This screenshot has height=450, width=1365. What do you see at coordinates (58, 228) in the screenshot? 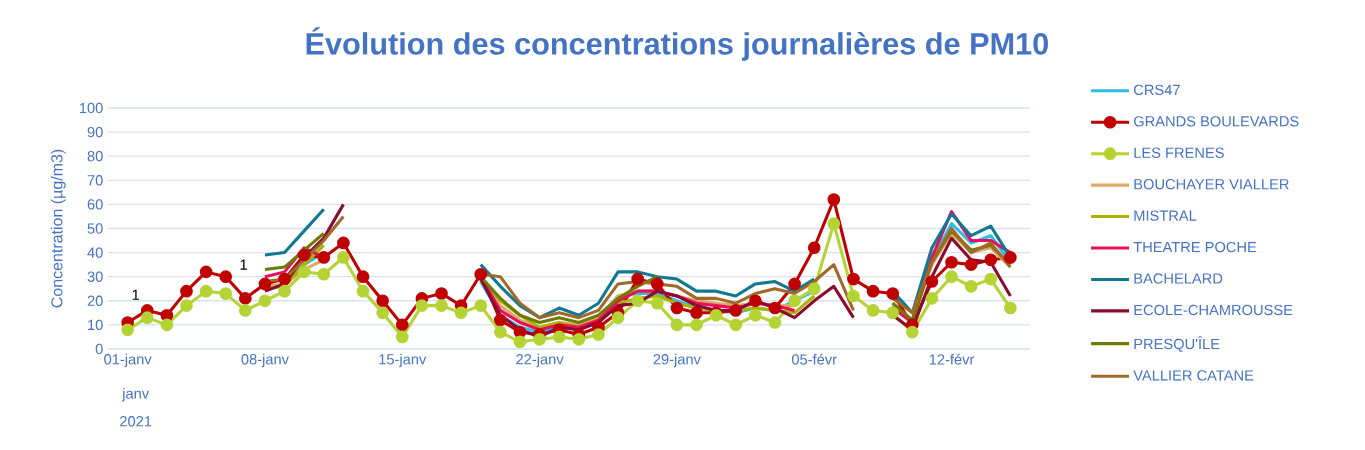
I see `y-axis-title: Concentration (µg/m3)` at bounding box center [58, 228].